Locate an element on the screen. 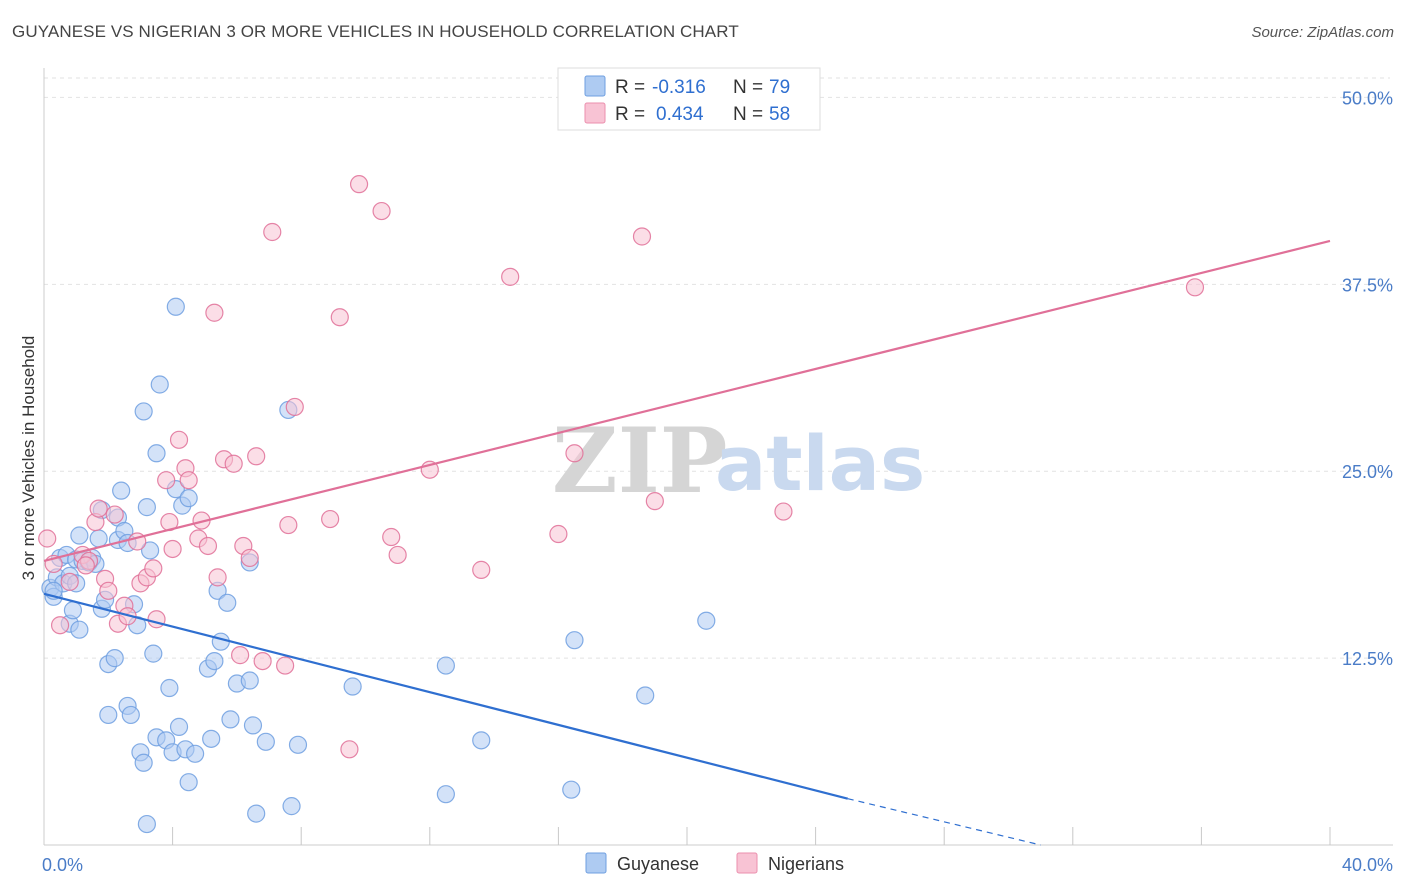 This screenshot has width=1406, height=892. legend-n-value-nigerians: 58 is located at coordinates (779, 114).